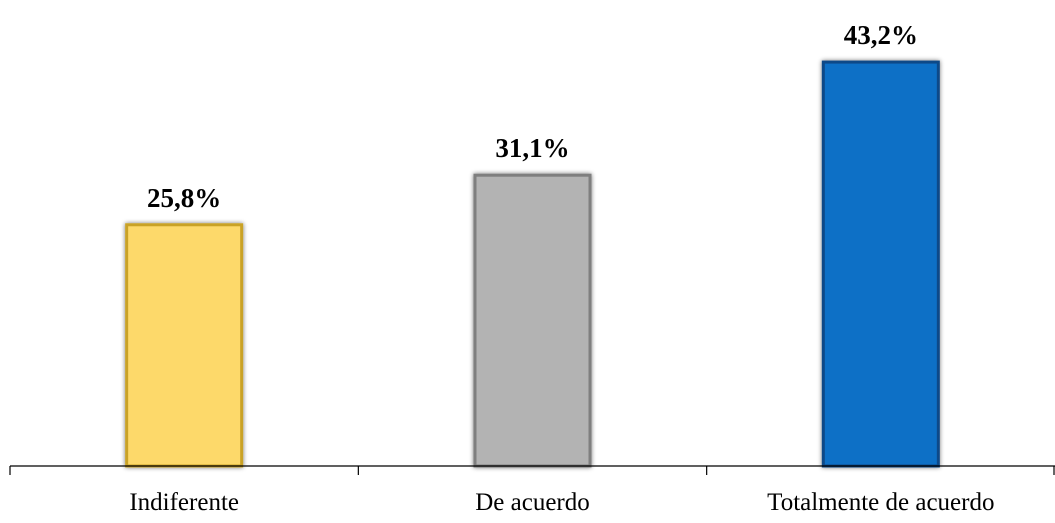  I want to click on bar-totalmente-de-acuerdo, so click(880, 264).